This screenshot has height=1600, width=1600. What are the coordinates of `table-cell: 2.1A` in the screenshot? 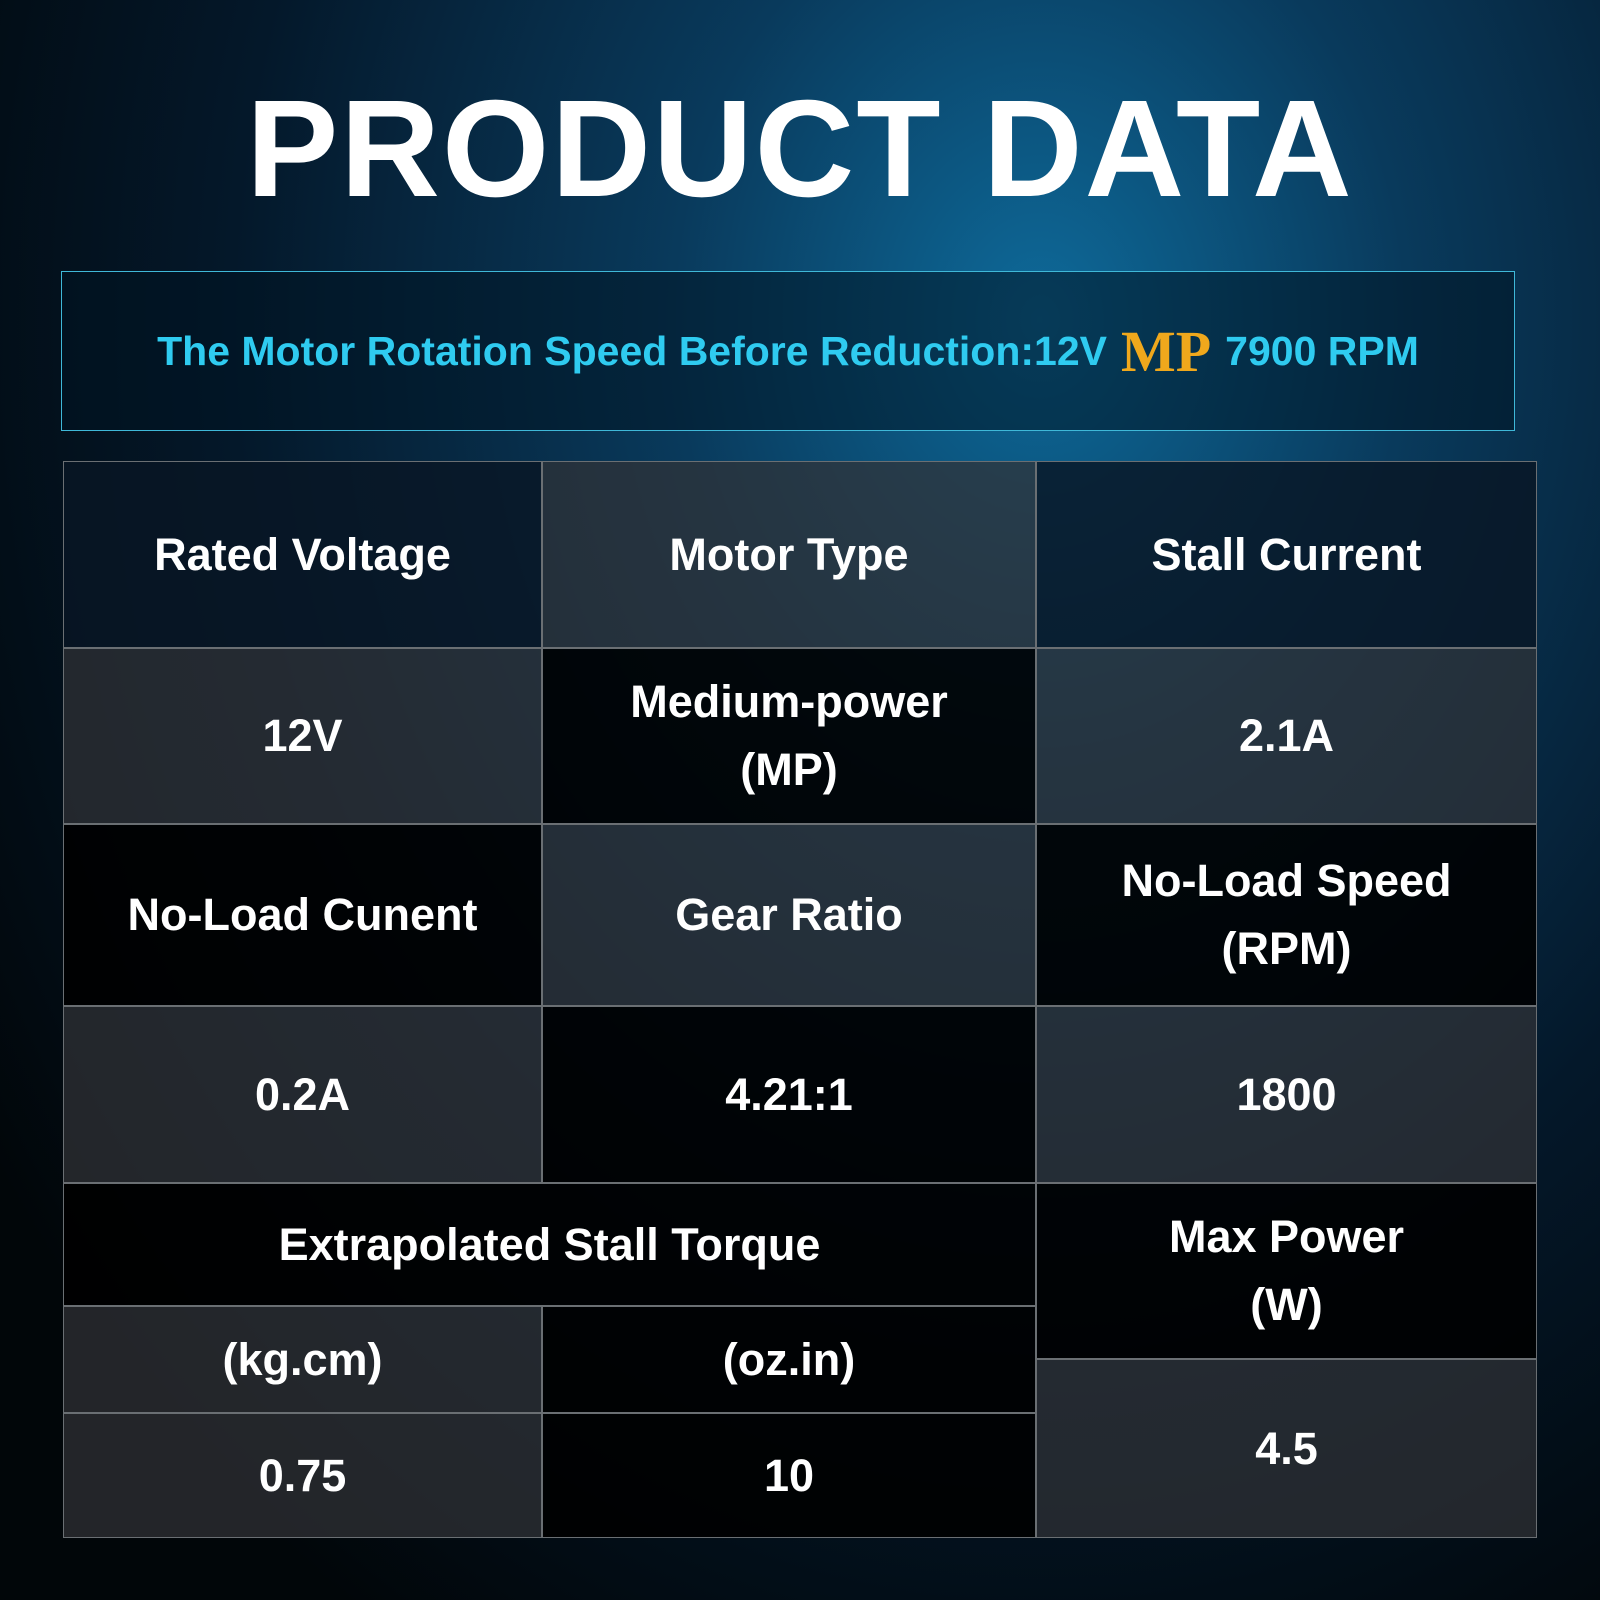 It's located at (1286, 736).